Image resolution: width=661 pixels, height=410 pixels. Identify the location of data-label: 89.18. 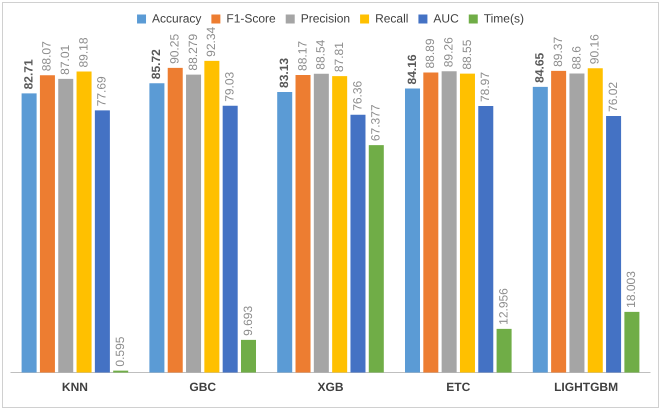
(83, 52).